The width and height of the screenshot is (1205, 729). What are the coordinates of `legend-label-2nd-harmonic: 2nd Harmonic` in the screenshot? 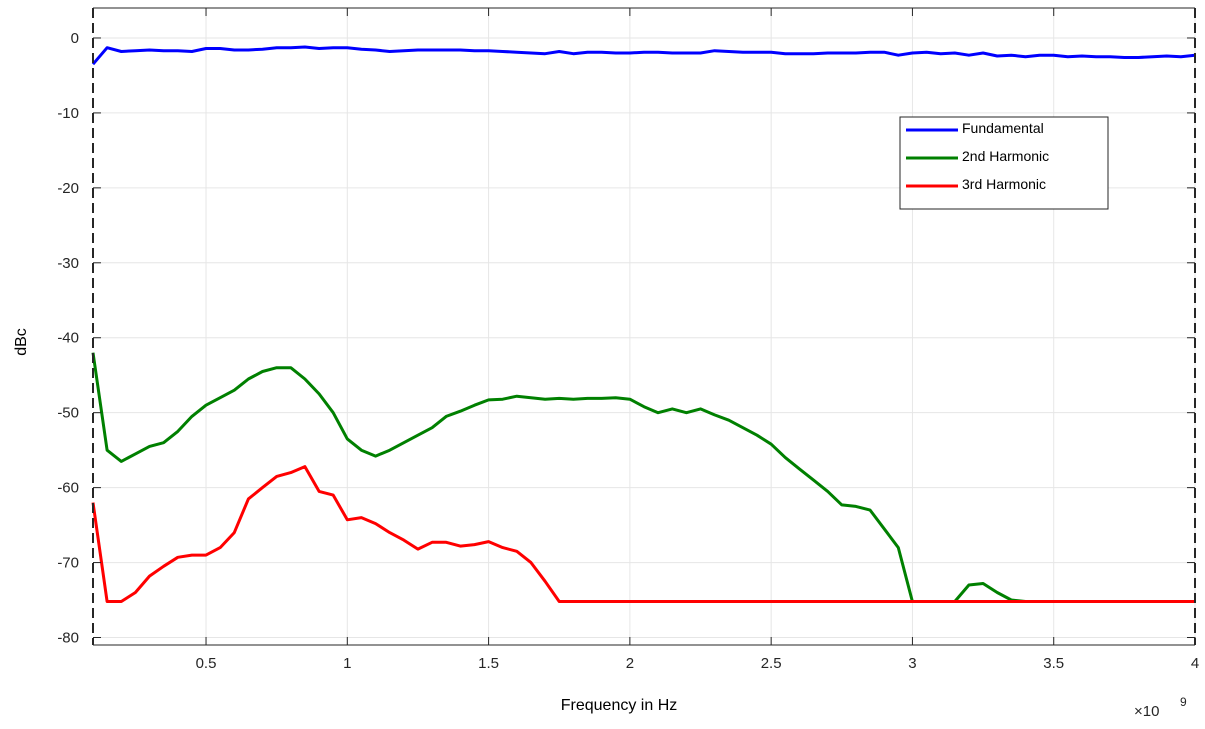 It's located at (1005, 156).